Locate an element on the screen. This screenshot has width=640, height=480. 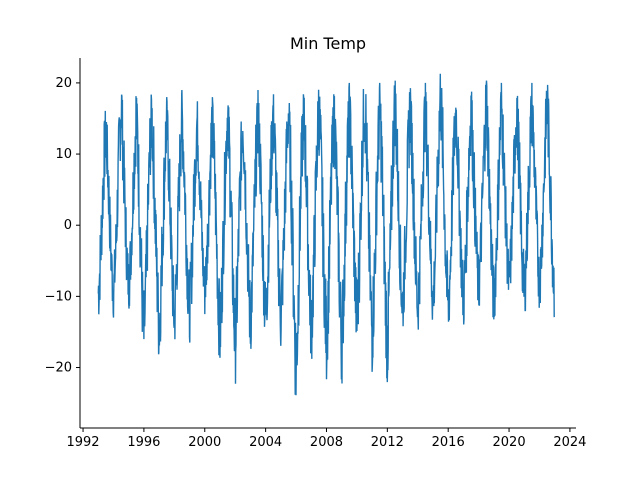
y-tick-label: 20 is located at coordinates (63, 83).